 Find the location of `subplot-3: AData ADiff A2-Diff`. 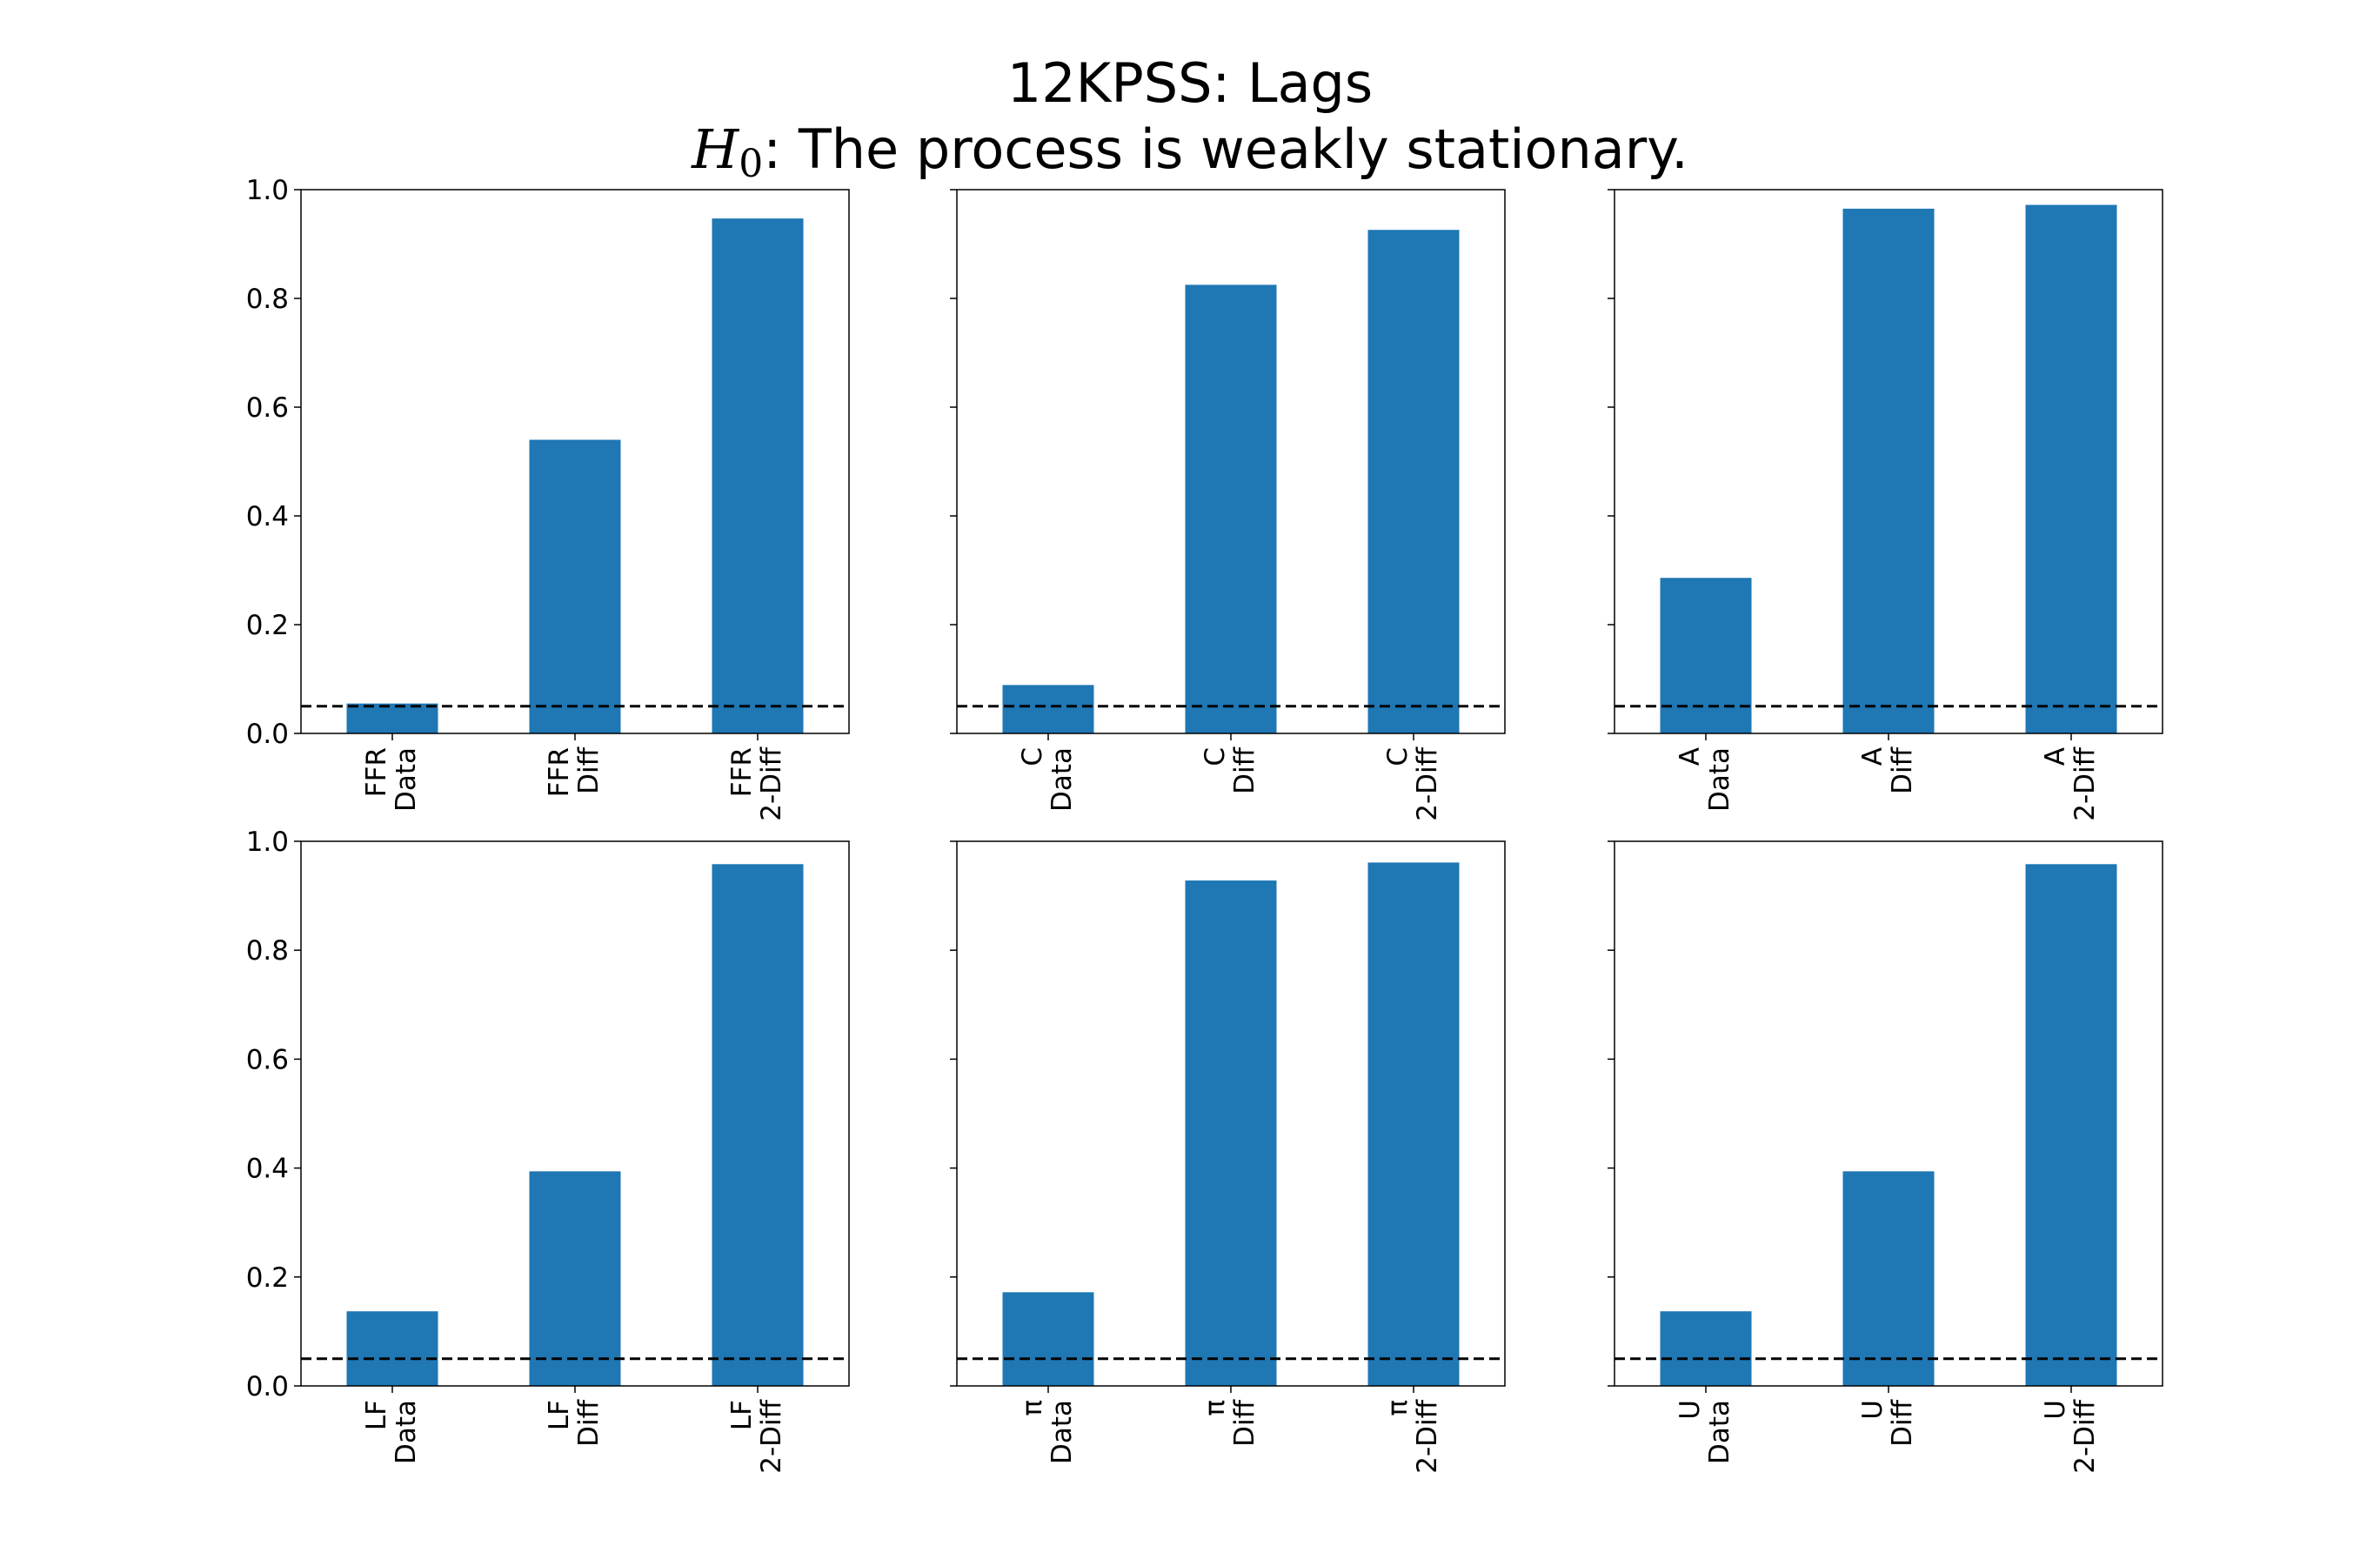

subplot-3: AData ADiff A2-Diff is located at coordinates (1885, 505).